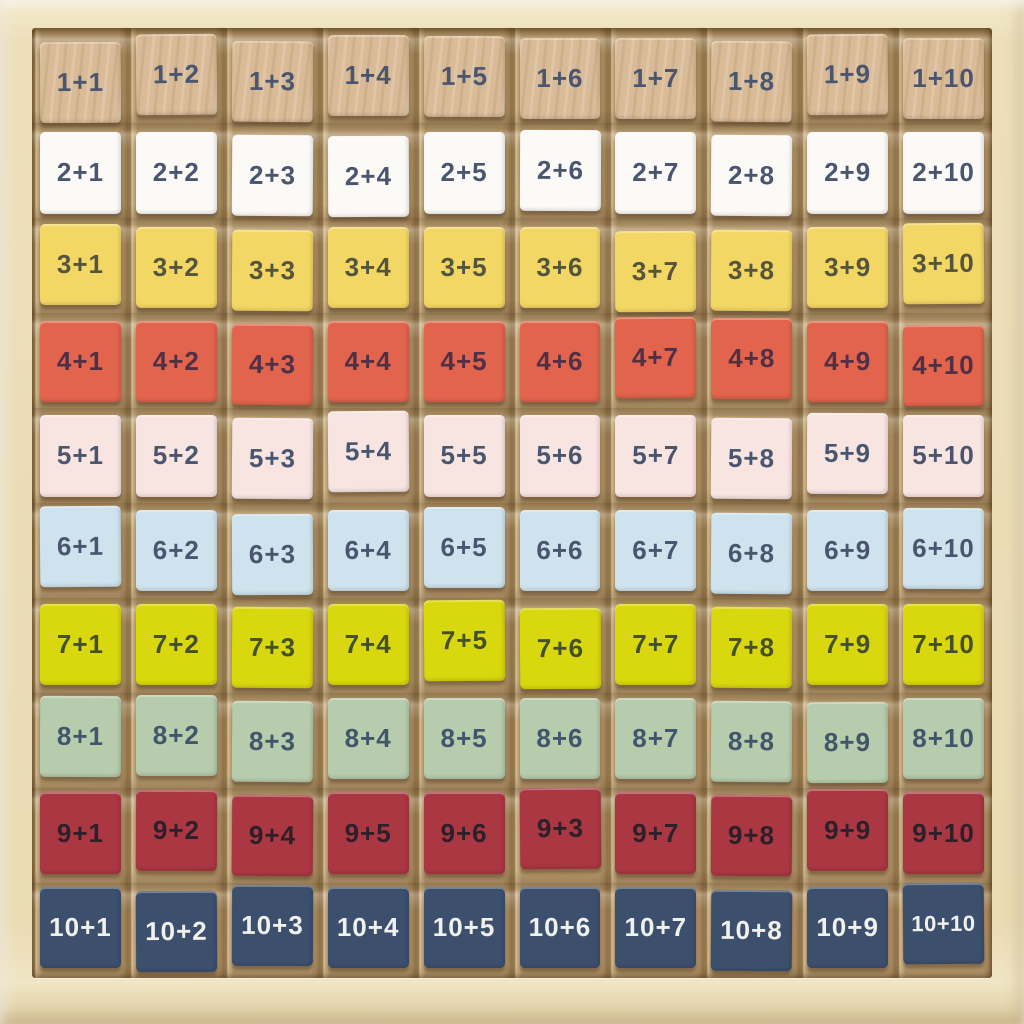  What do you see at coordinates (176, 736) in the screenshot?
I see `tile-8-2: 8+2` at bounding box center [176, 736].